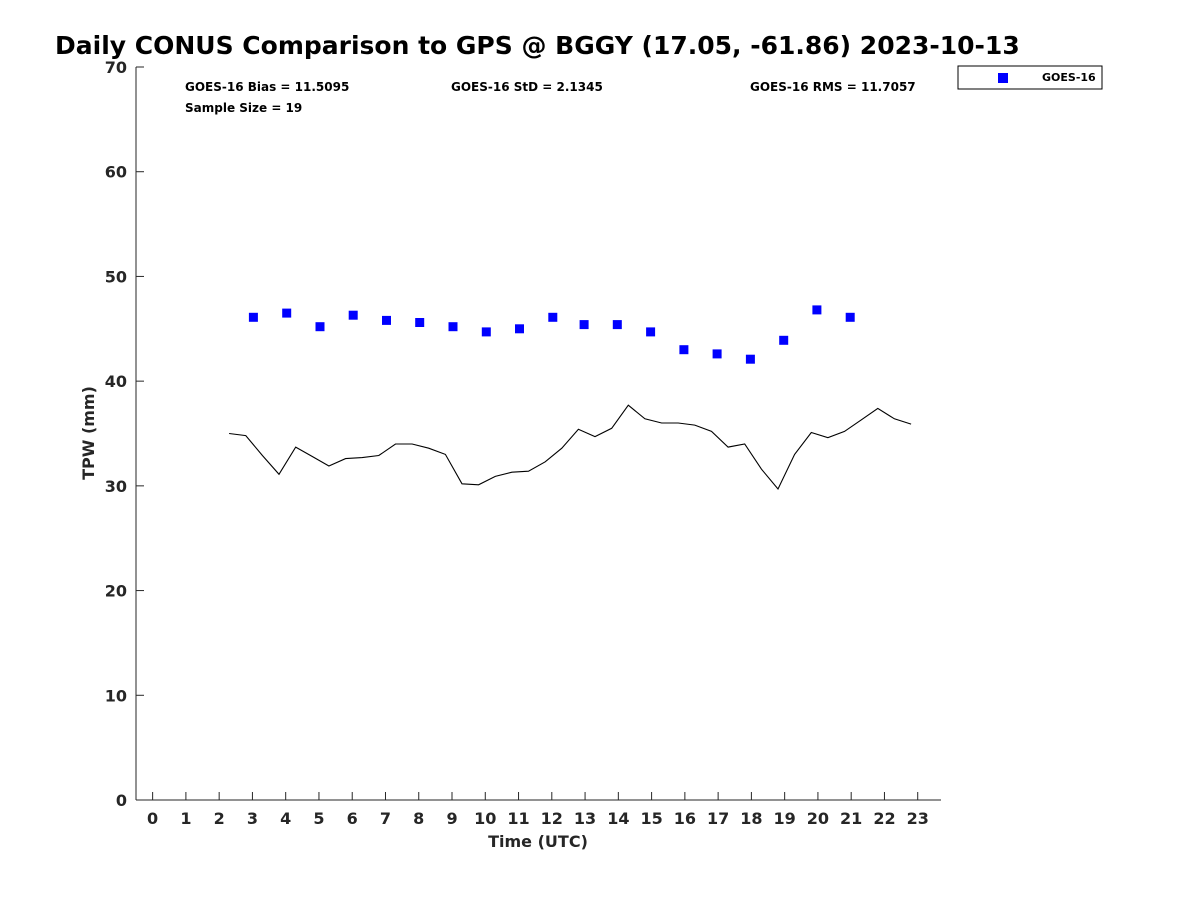  Describe the element at coordinates (651, 818) in the screenshot. I see `x-tick-label: 15` at that location.